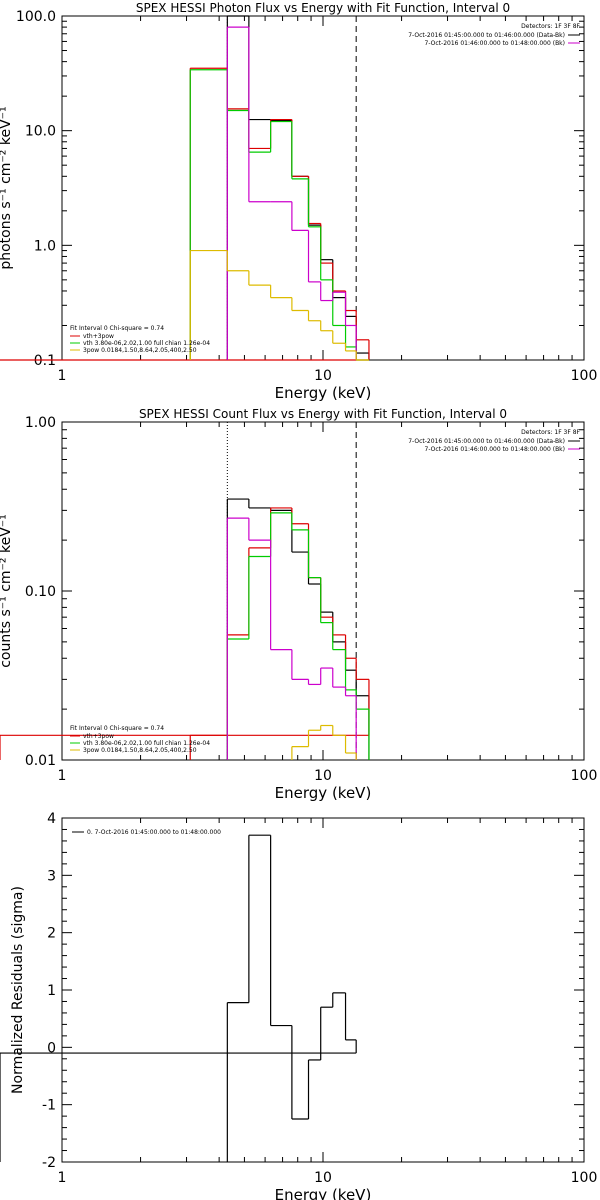 The width and height of the screenshot is (600, 1200). What do you see at coordinates (51, 876) in the screenshot?
I see `y-tick-label: 3` at bounding box center [51, 876].